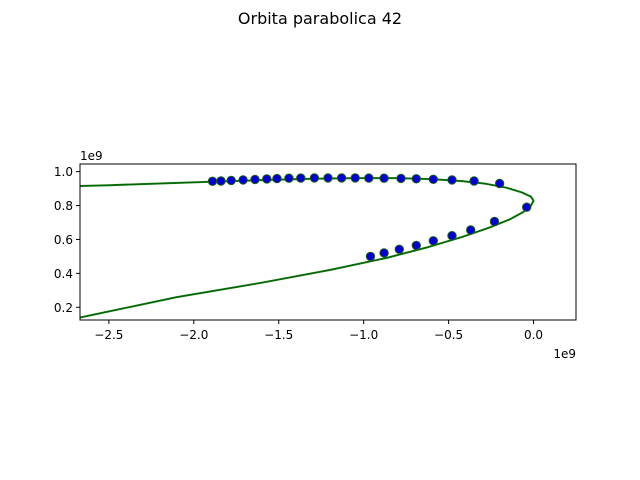 The width and height of the screenshot is (640, 480). I want to click on y-axis: 0.2 0.4 0.6 0.8 1.0, so click(67, 240).